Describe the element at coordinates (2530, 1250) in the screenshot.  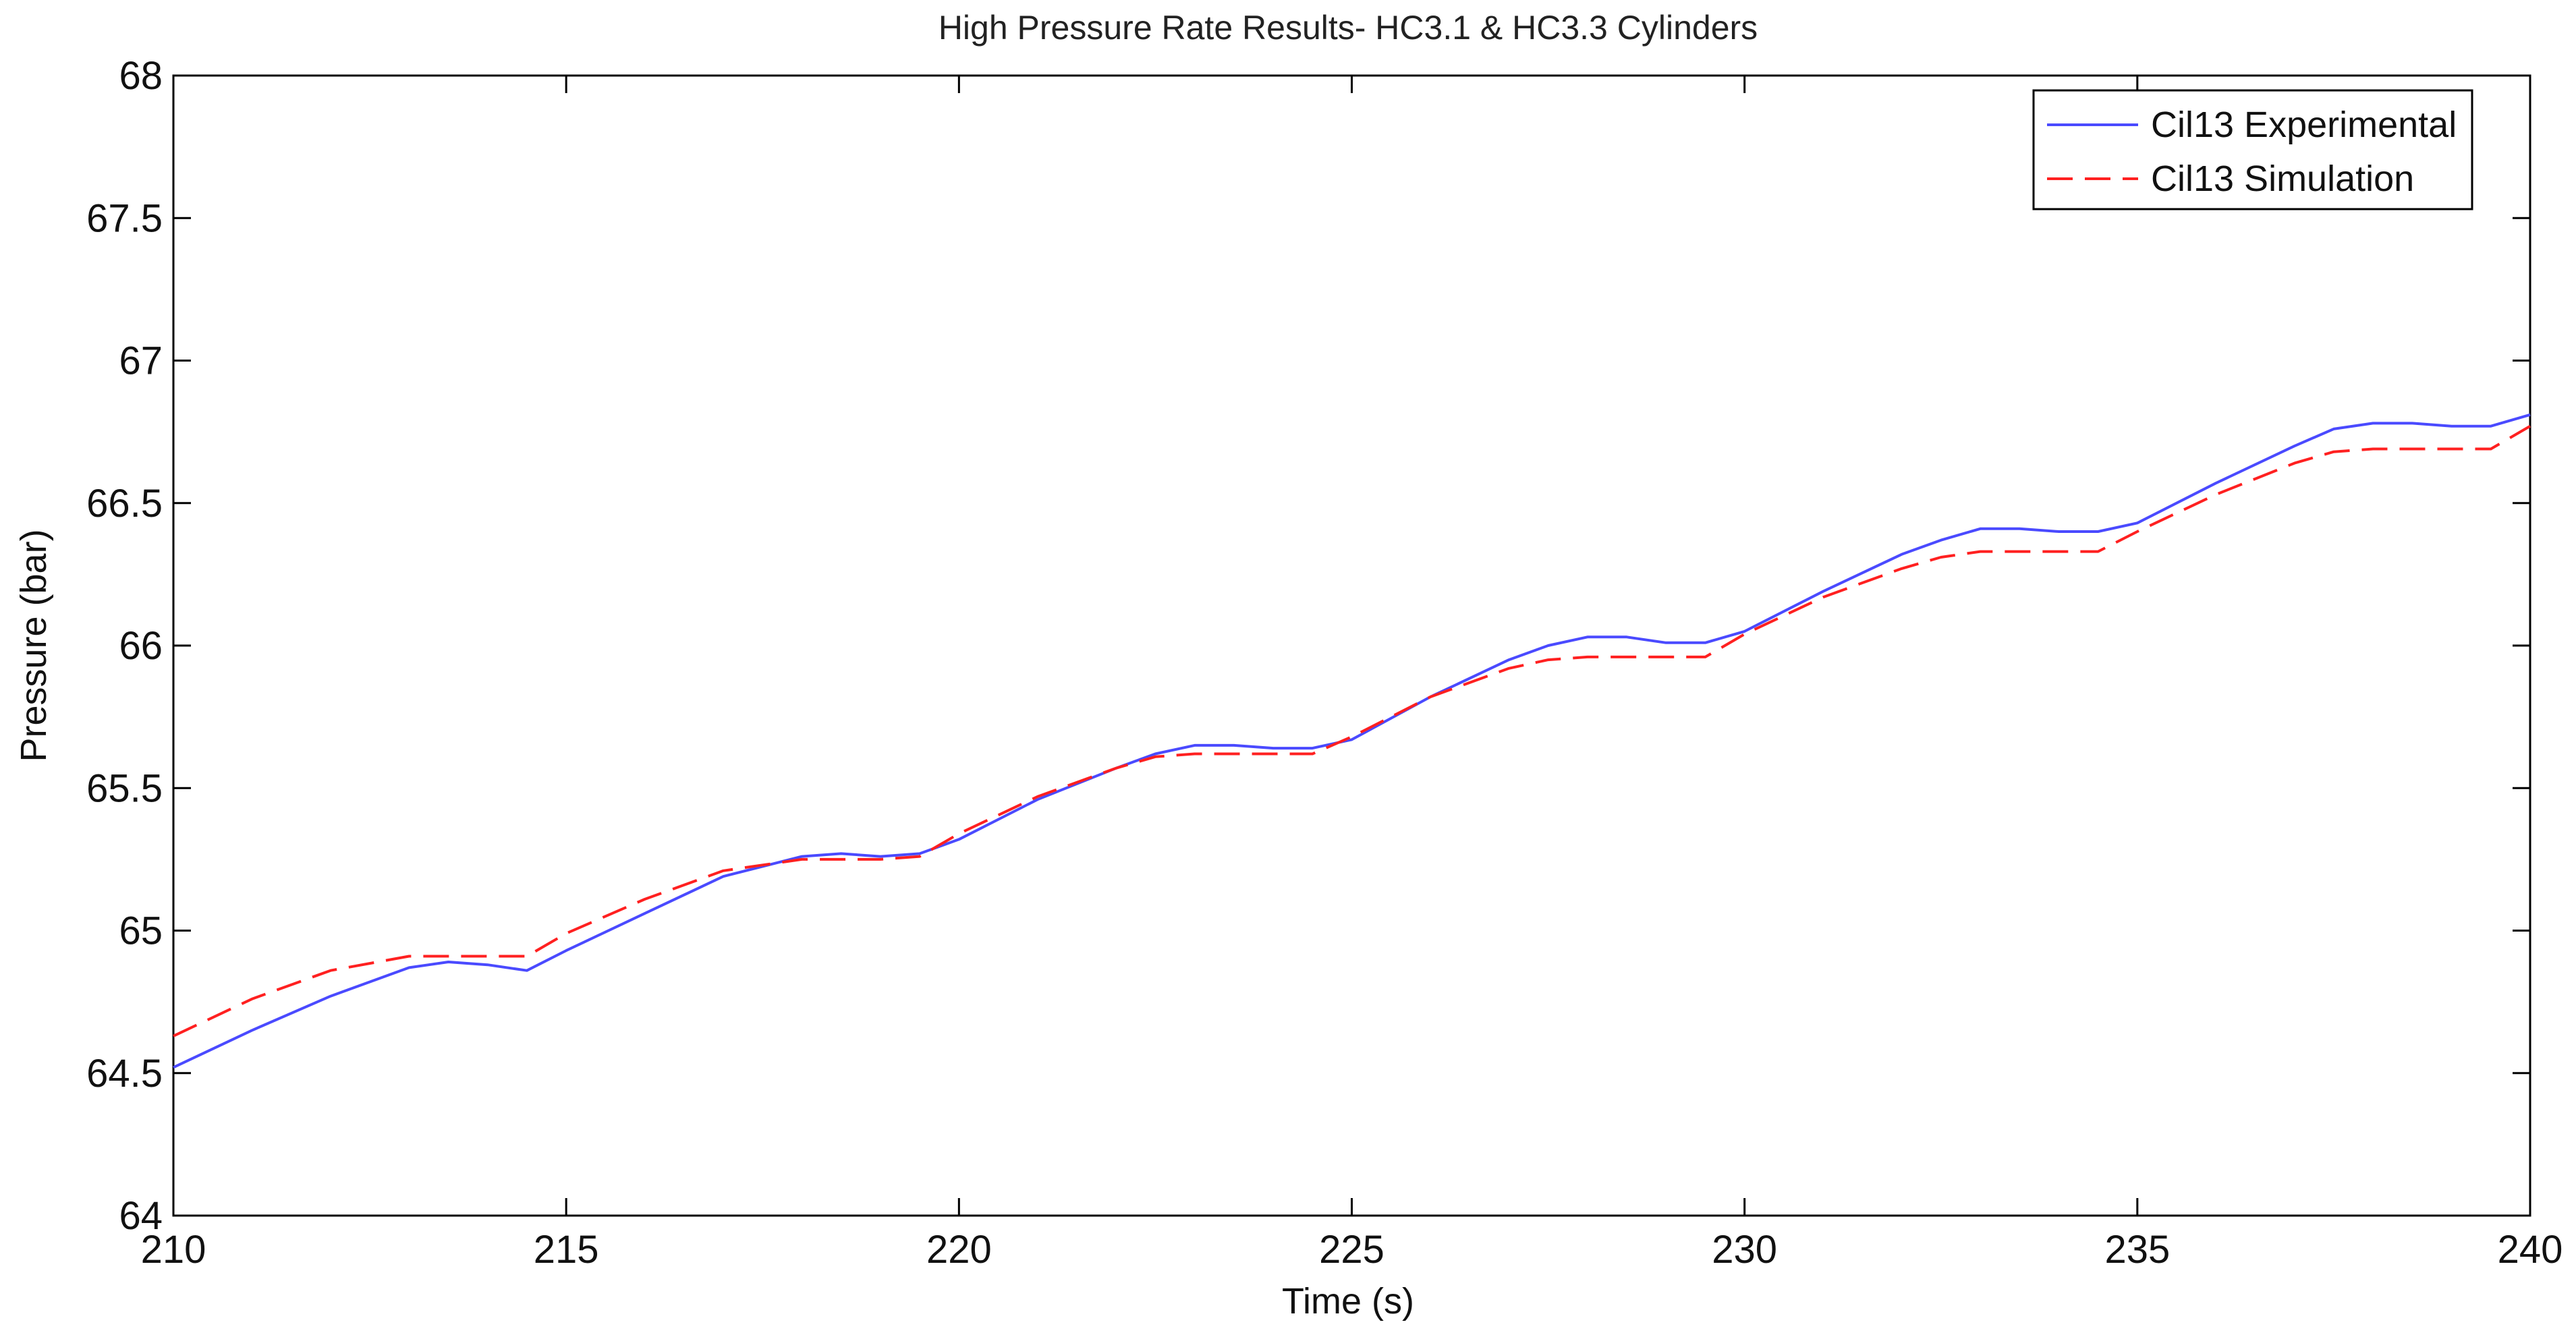
I see `x-tick-label: 240` at that location.